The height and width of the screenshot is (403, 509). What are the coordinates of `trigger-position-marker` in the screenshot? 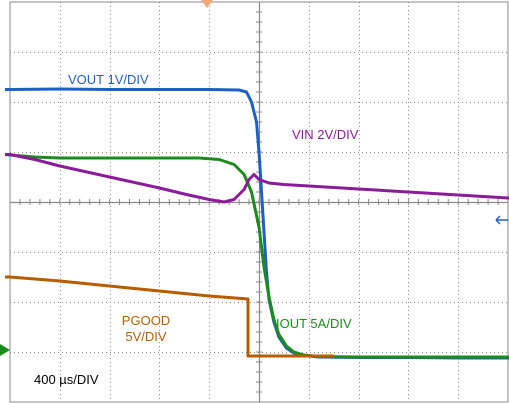 It's located at (207, 4).